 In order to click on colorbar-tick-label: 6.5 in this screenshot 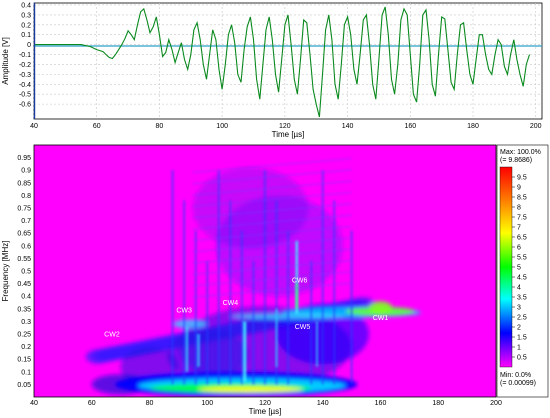, I will do `click(522, 238)`.